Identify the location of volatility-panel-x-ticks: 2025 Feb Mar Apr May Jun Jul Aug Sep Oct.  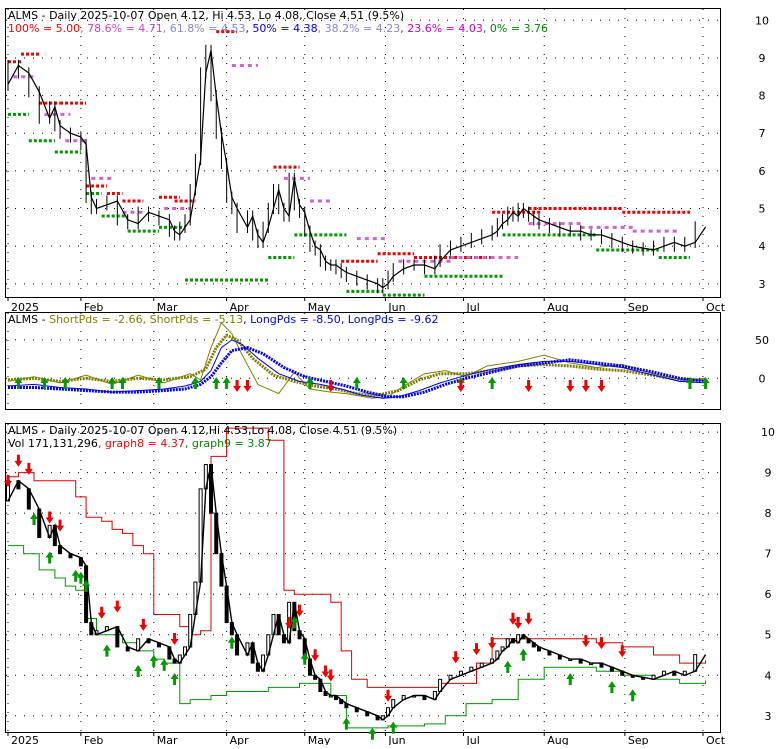
(366, 739).